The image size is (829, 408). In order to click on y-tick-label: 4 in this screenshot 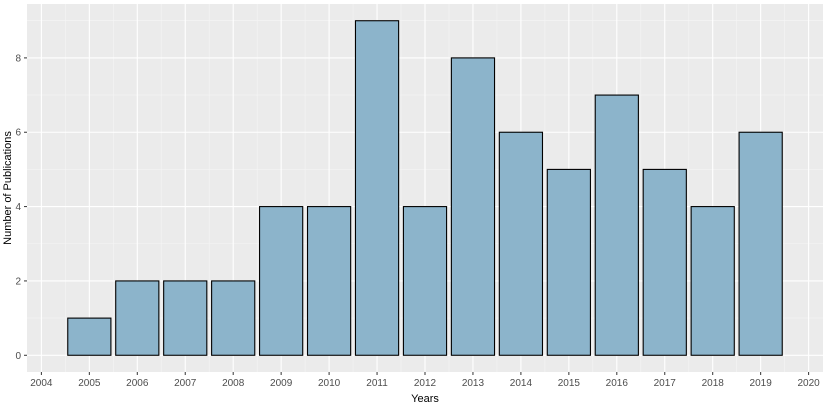, I will do `click(18, 207)`.